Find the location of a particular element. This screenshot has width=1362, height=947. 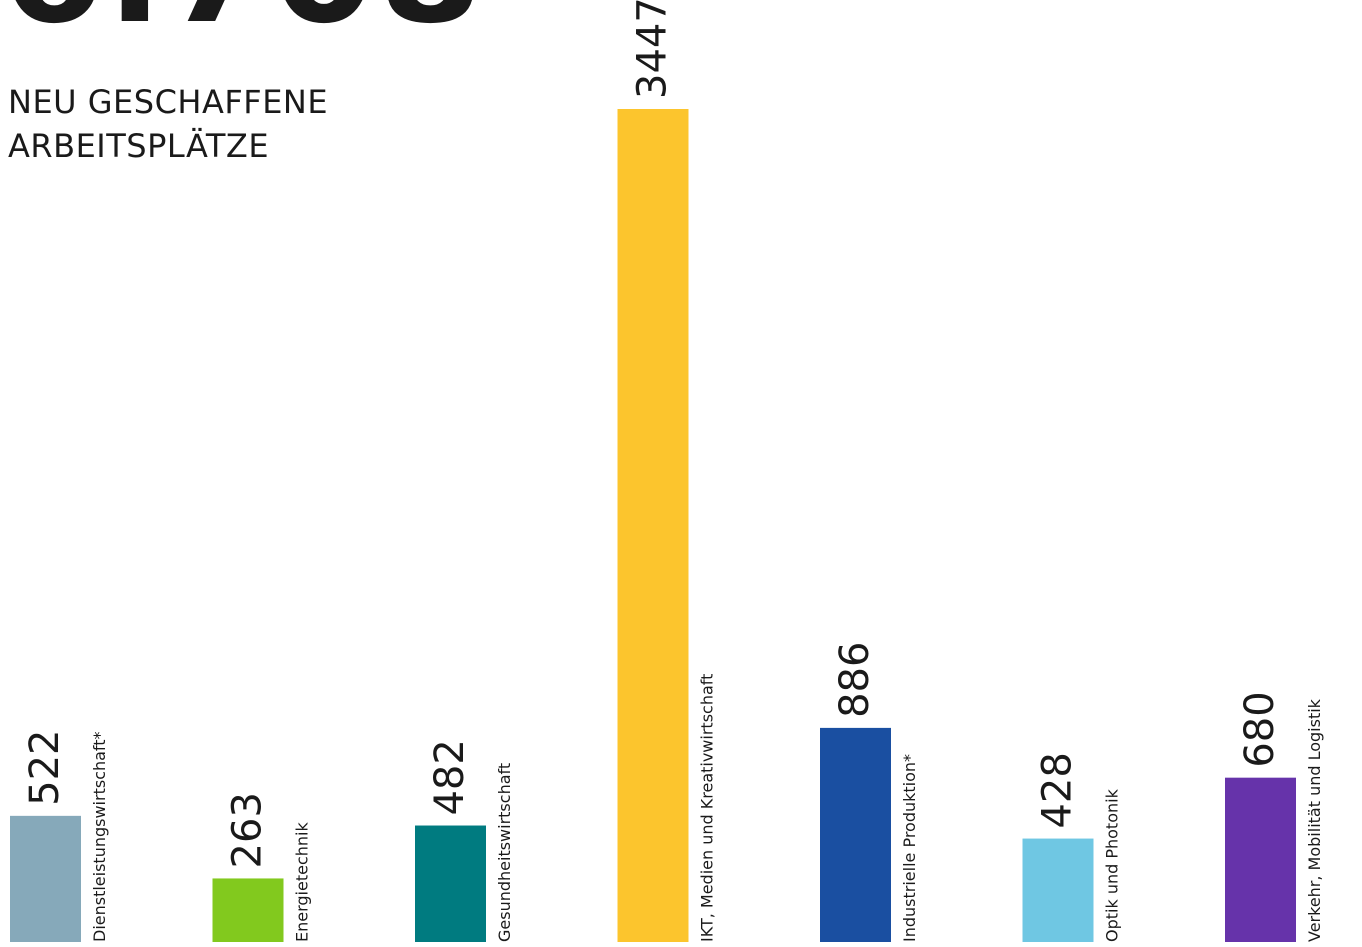

subtitle: NEU GESCHAFFENE ARBEITSPLÄTZE is located at coordinates (168, 124).